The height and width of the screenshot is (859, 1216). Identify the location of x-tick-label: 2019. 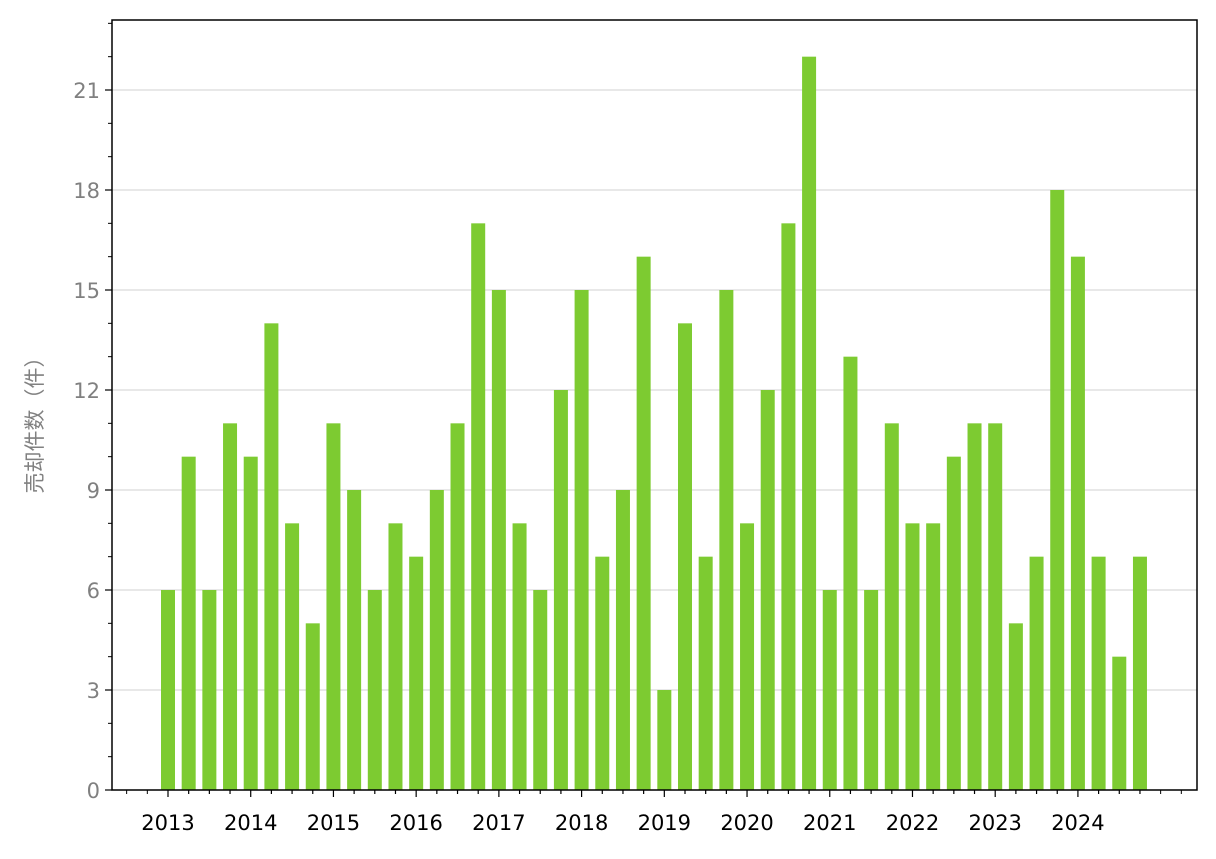
(664, 823).